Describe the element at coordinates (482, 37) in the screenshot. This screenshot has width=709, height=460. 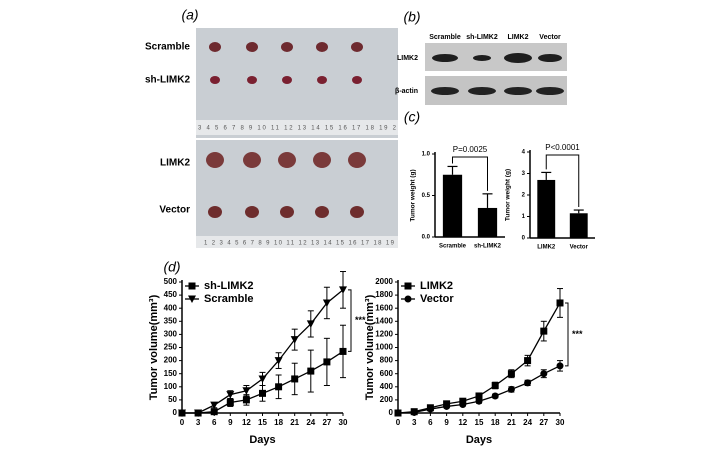
I see `blot-lane-label: sh-LIMK2` at that location.